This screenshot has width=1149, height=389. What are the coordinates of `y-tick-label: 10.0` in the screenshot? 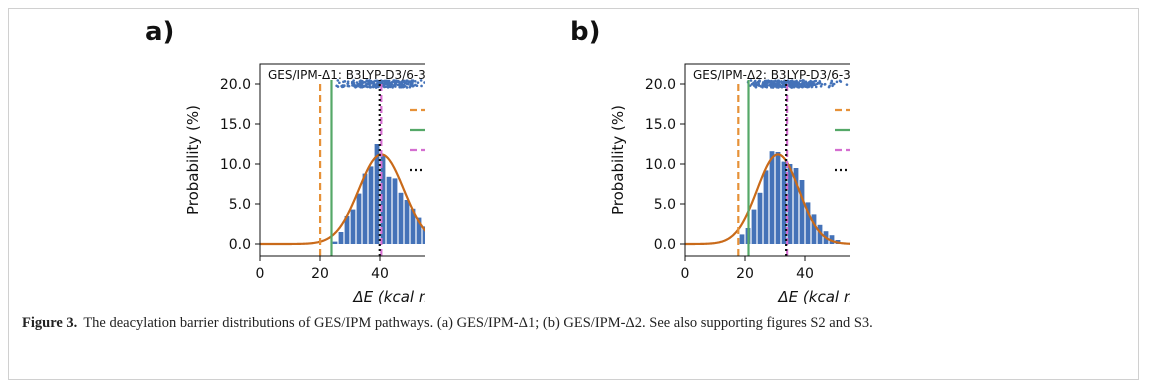 It's located at (660, 165).